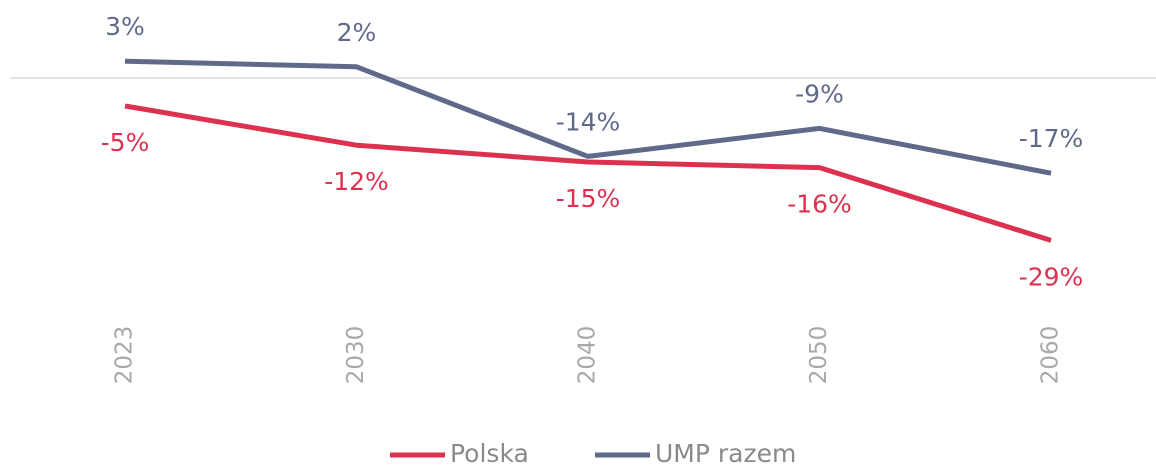  Describe the element at coordinates (1051, 276) in the screenshot. I see `data-label: -29%` at that location.